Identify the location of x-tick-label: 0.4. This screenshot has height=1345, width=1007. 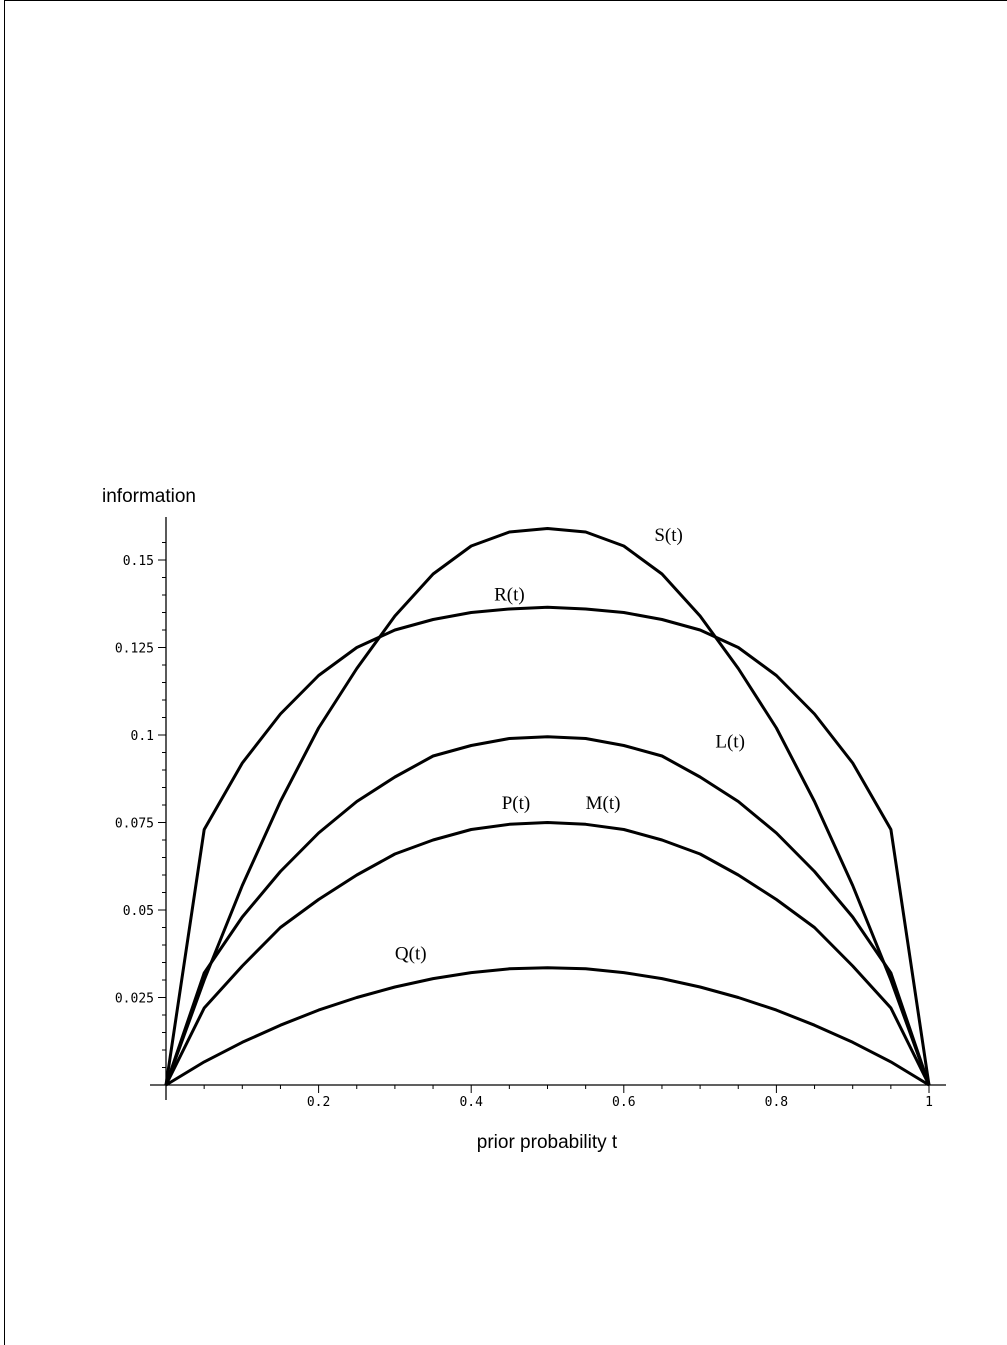
(471, 1102).